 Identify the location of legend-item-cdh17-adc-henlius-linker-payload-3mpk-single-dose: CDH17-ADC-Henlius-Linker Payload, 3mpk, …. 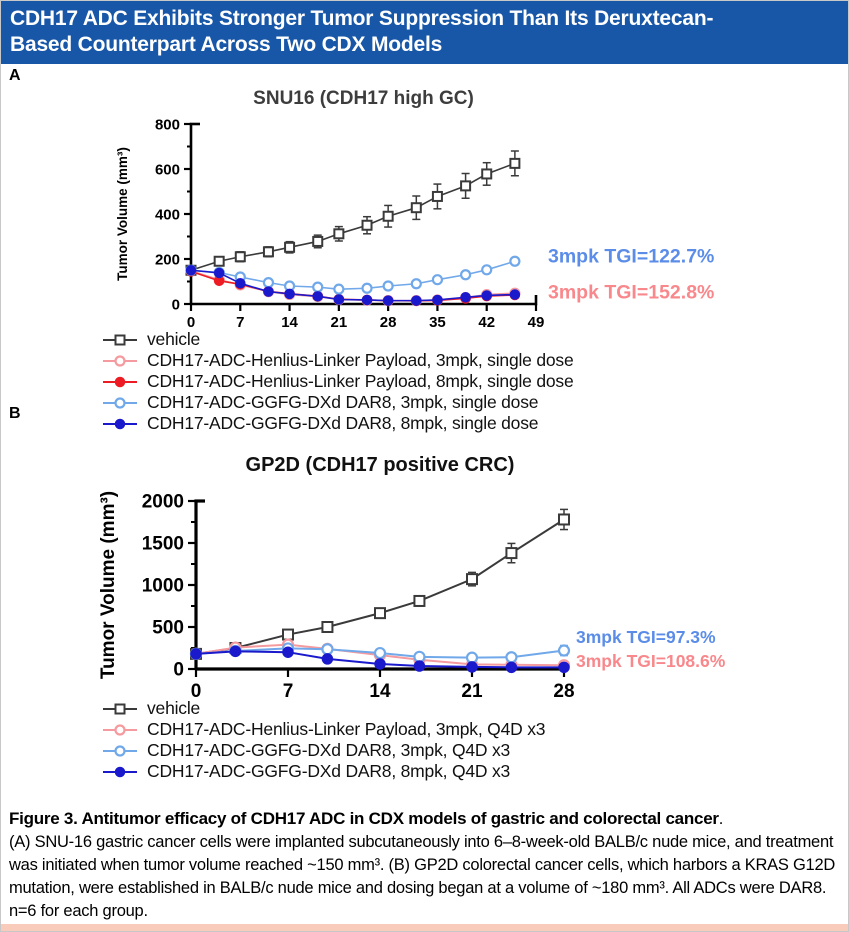
(337, 360).